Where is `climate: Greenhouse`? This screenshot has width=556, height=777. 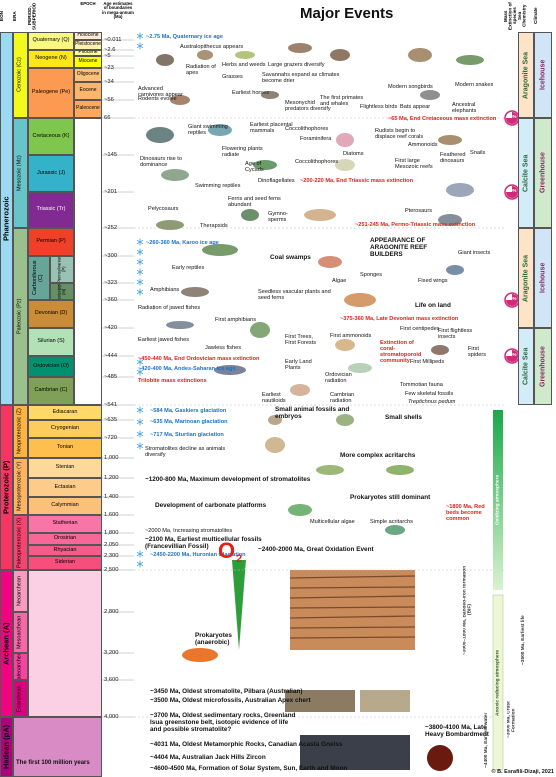 climate: Greenhouse is located at coordinates (543, 173).